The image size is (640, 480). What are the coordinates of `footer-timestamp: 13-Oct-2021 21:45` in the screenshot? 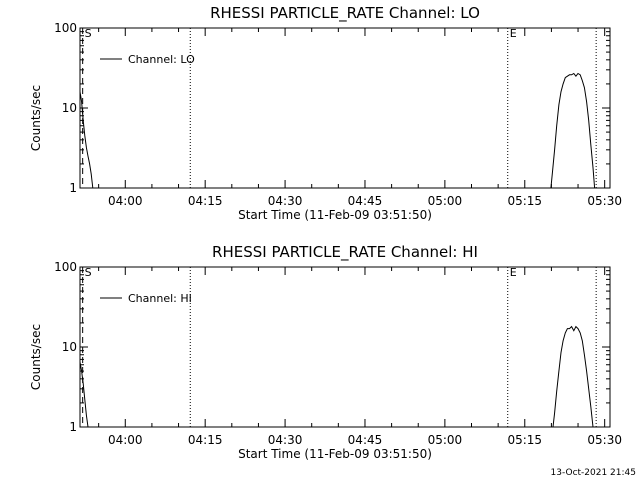 It's located at (593, 473).